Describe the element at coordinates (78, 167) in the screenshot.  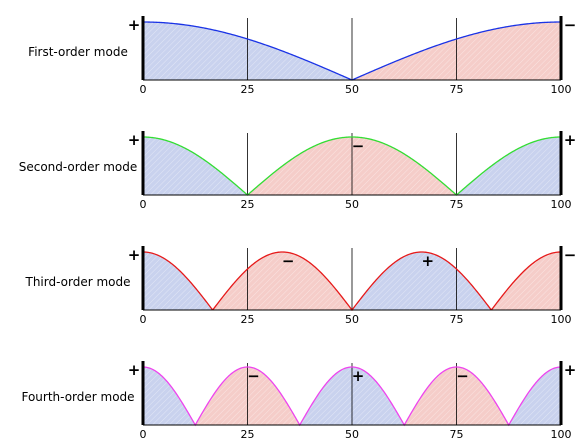
I see `mode-label: Second-order mode` at that location.